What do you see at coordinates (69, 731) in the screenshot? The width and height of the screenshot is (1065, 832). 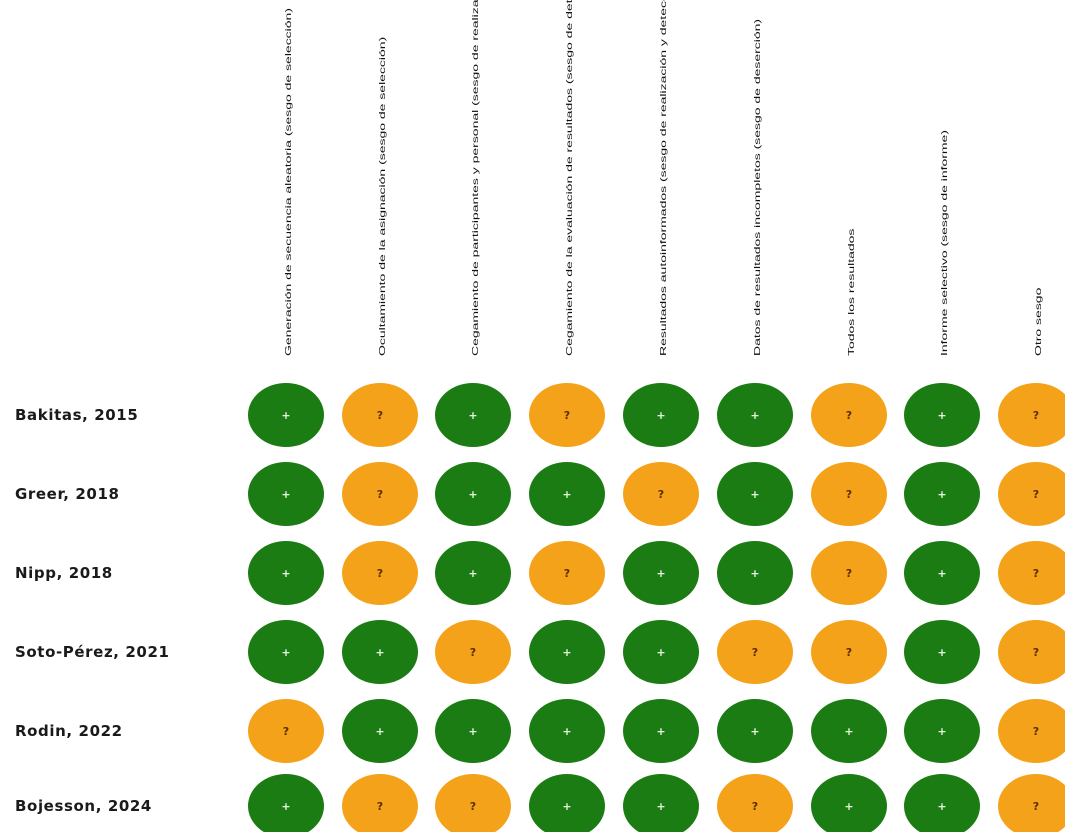 I see `study-label: Rodin, 2022` at bounding box center [69, 731].